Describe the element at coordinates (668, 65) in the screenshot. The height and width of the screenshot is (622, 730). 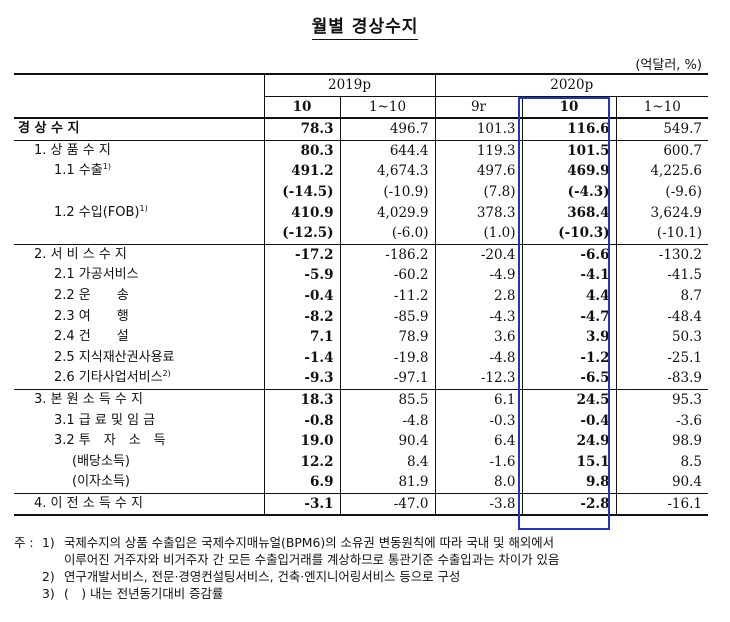
I see `unit-label: (억달러, %)` at that location.